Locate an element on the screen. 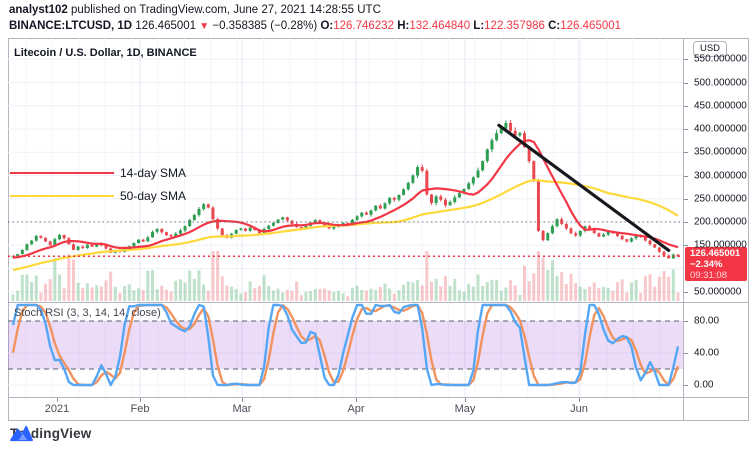  price-axis-label: 300.000000 is located at coordinates (720, 176).